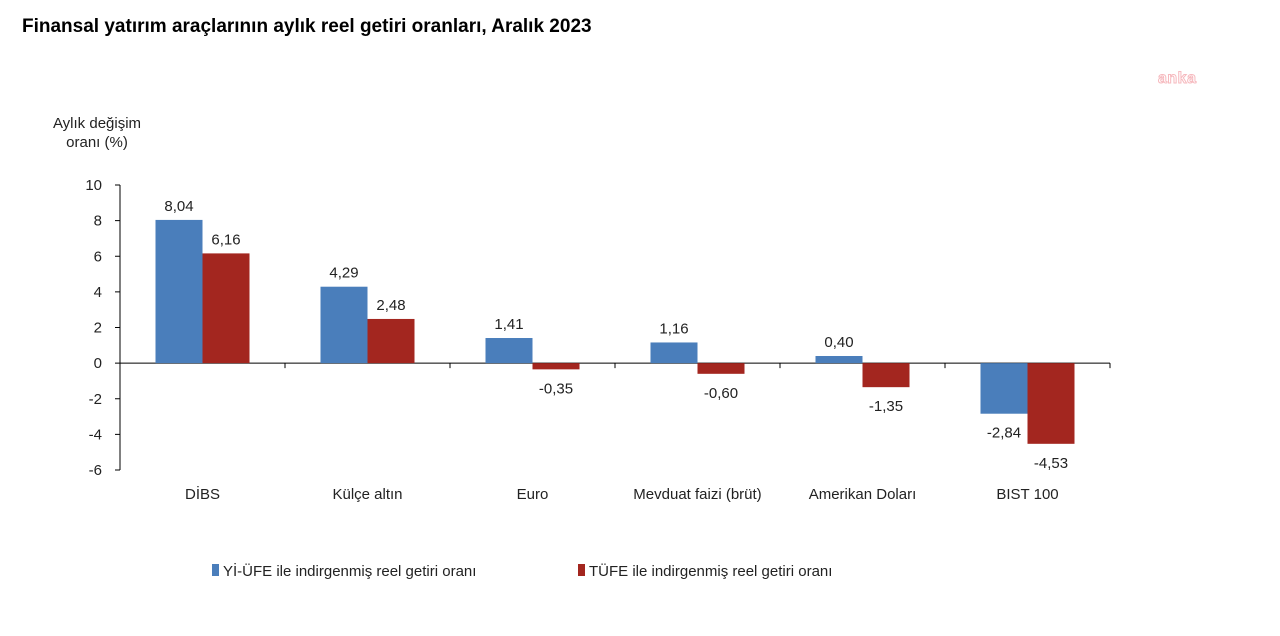 This screenshot has height=636, width=1280. What do you see at coordinates (178, 206) in the screenshot?
I see `data-label: 8,04` at bounding box center [178, 206].